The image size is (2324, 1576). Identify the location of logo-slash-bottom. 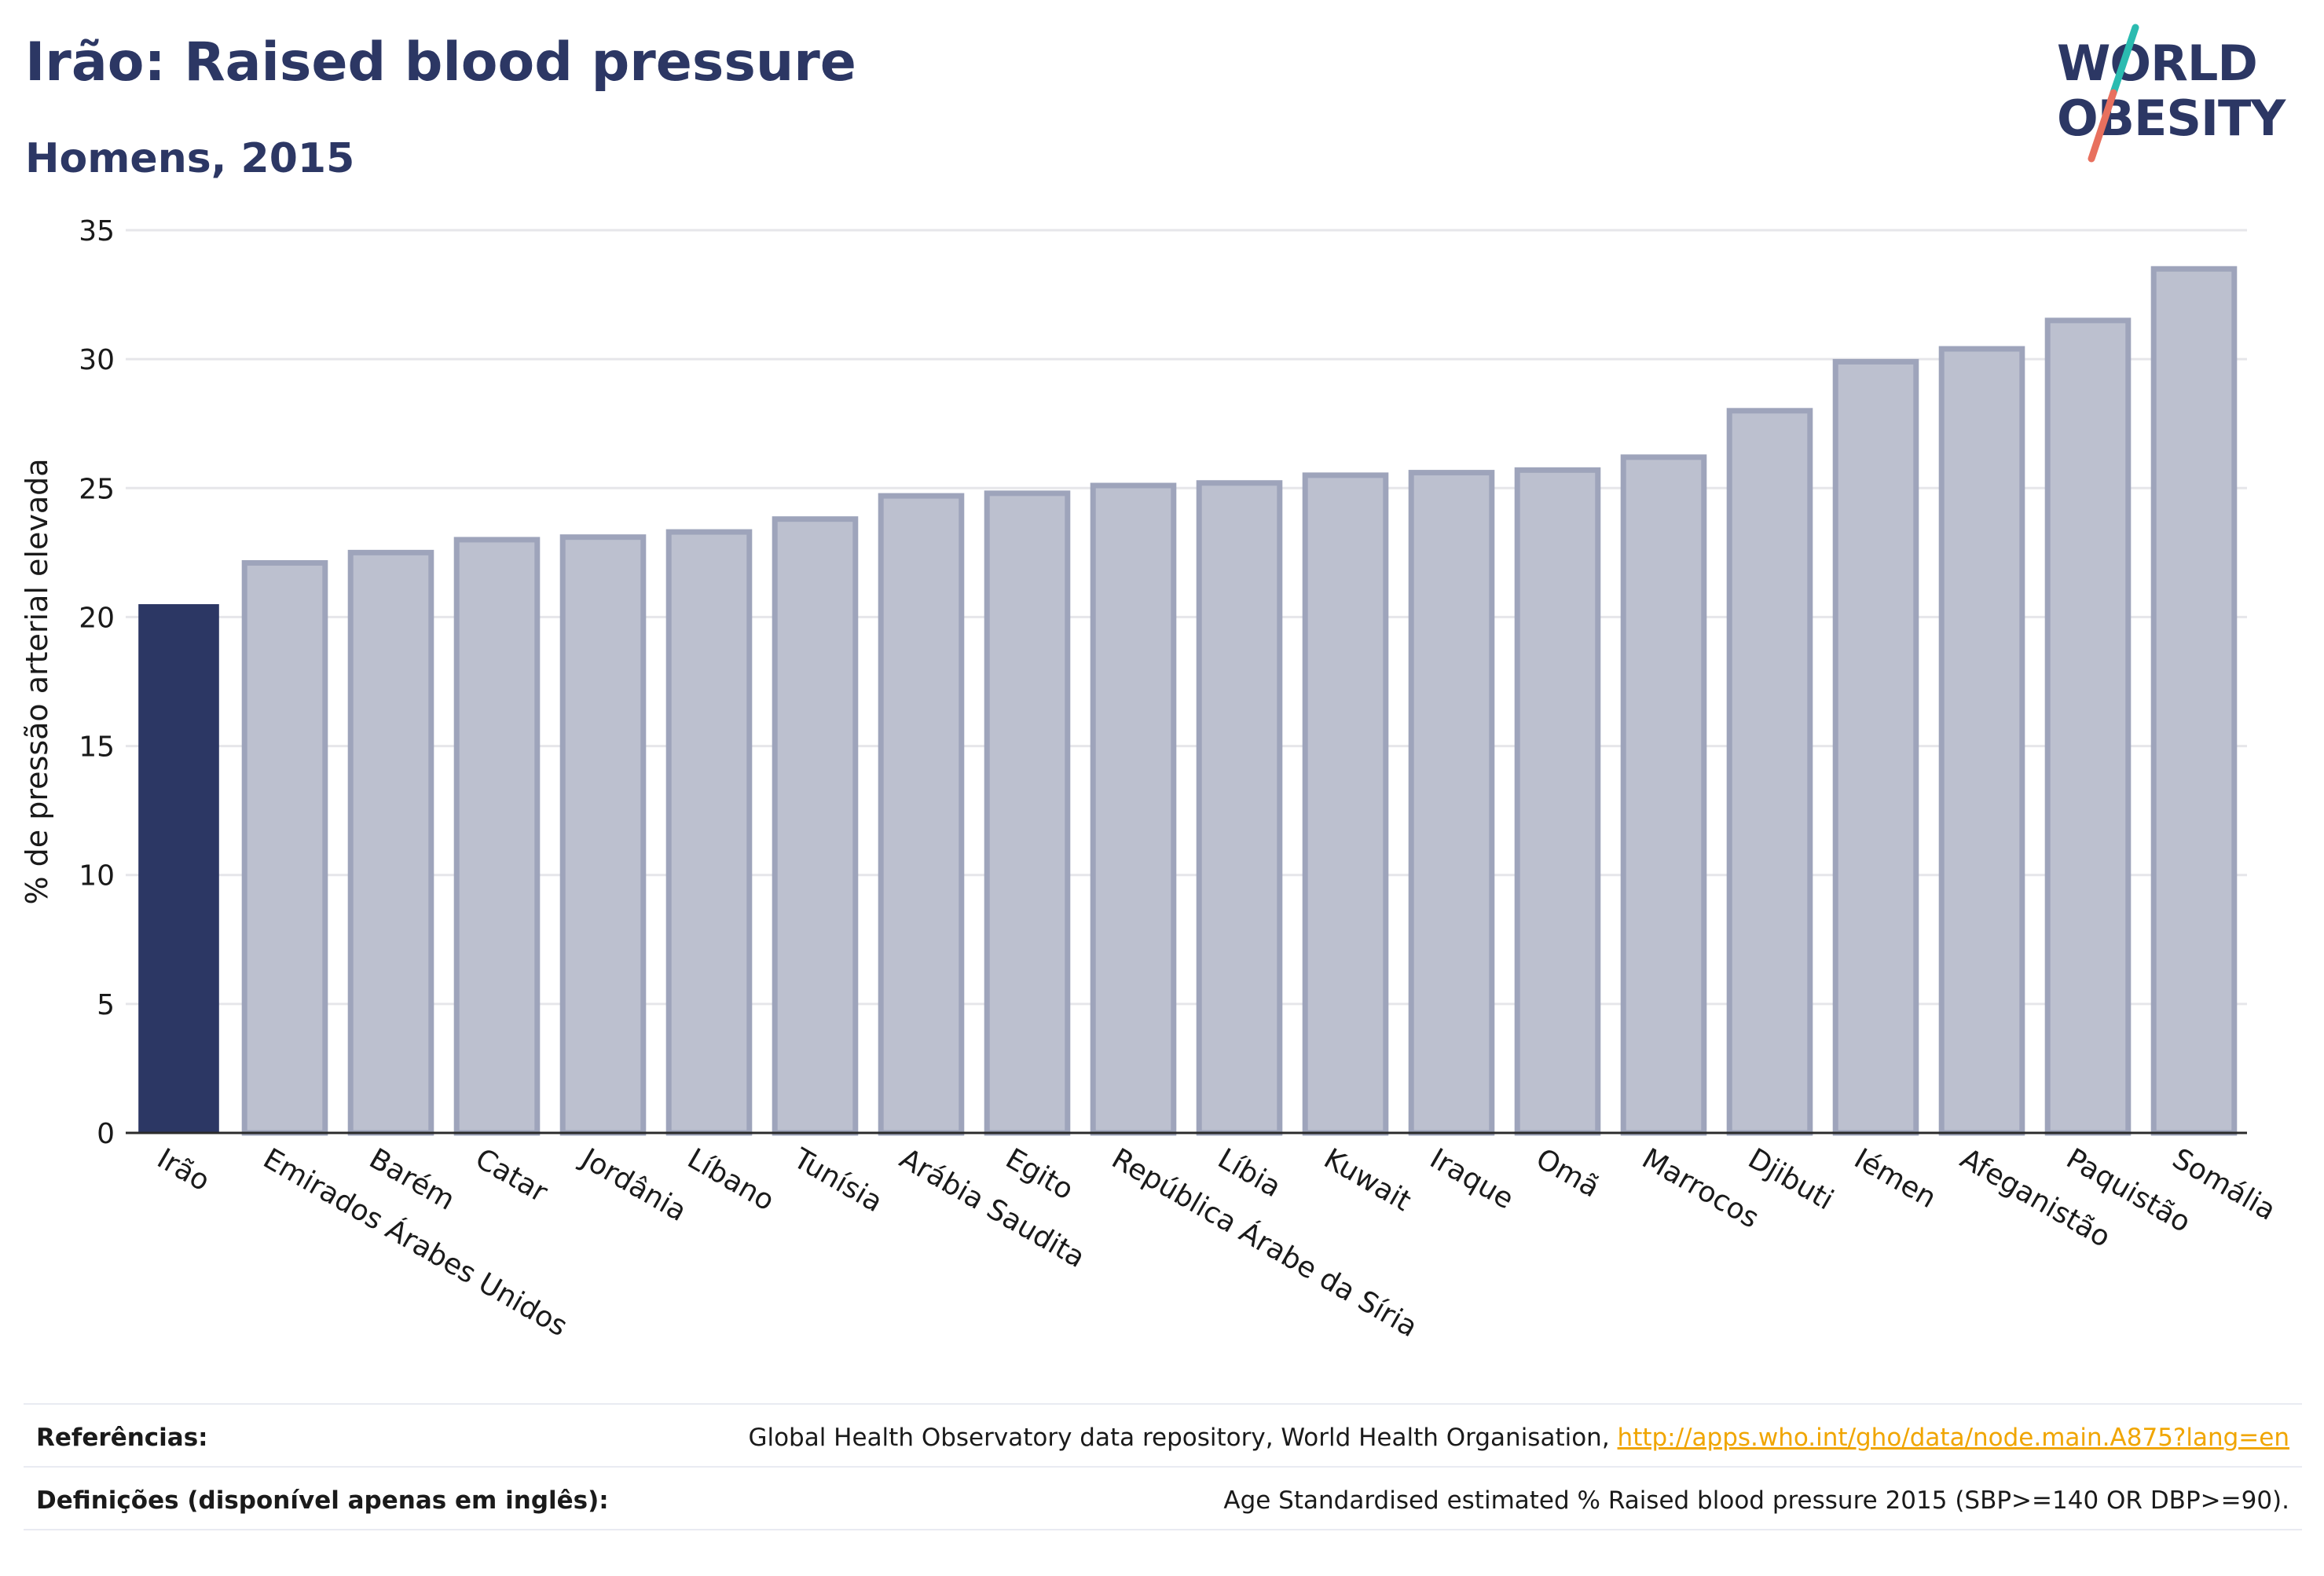
(2102, 126).